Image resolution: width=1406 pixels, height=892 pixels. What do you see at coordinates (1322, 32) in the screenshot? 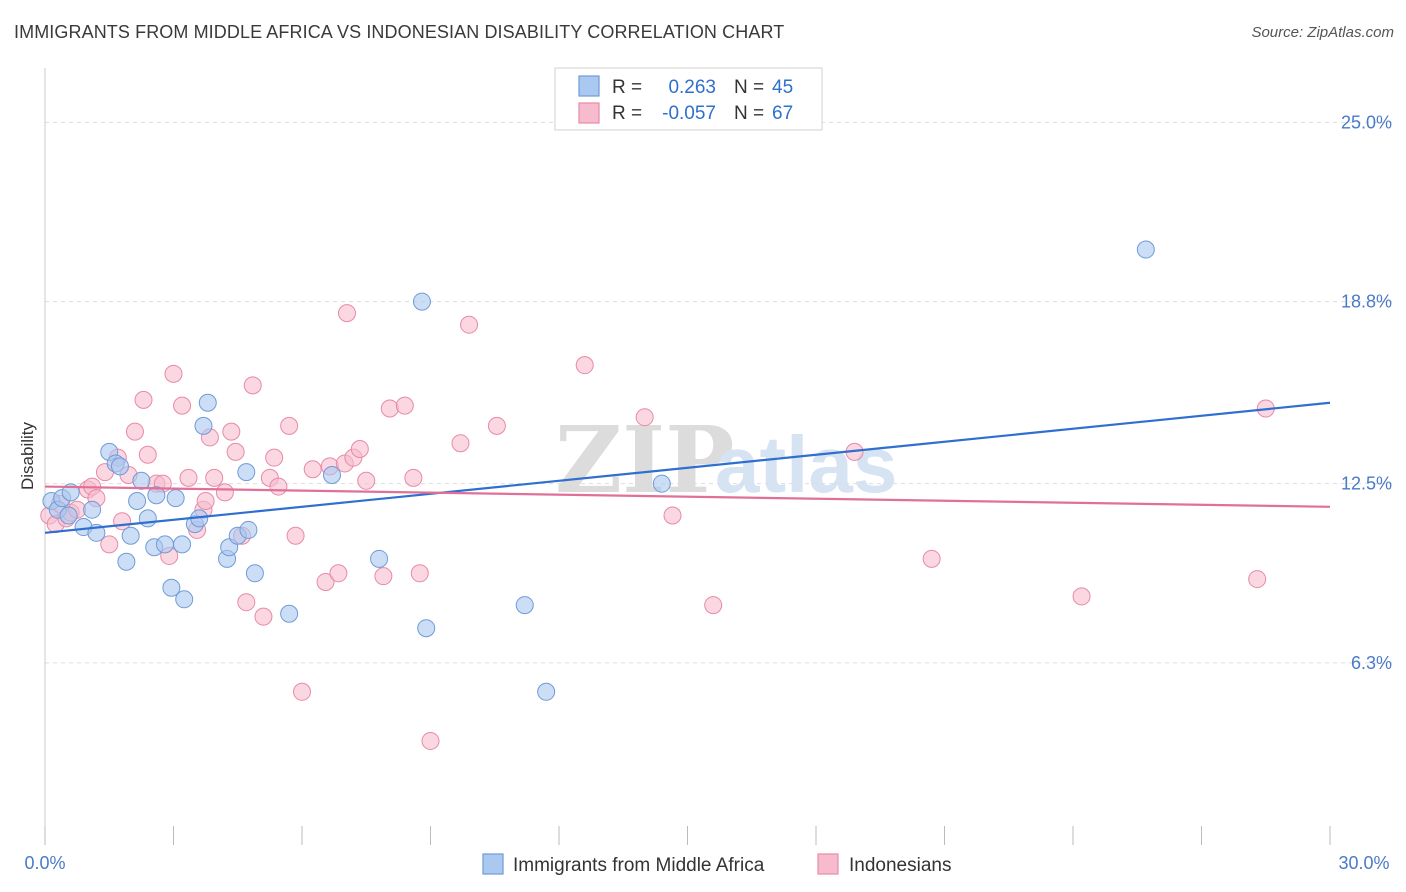
I see `source-label: Source: ZipAtlas.com` at bounding box center [1322, 32].